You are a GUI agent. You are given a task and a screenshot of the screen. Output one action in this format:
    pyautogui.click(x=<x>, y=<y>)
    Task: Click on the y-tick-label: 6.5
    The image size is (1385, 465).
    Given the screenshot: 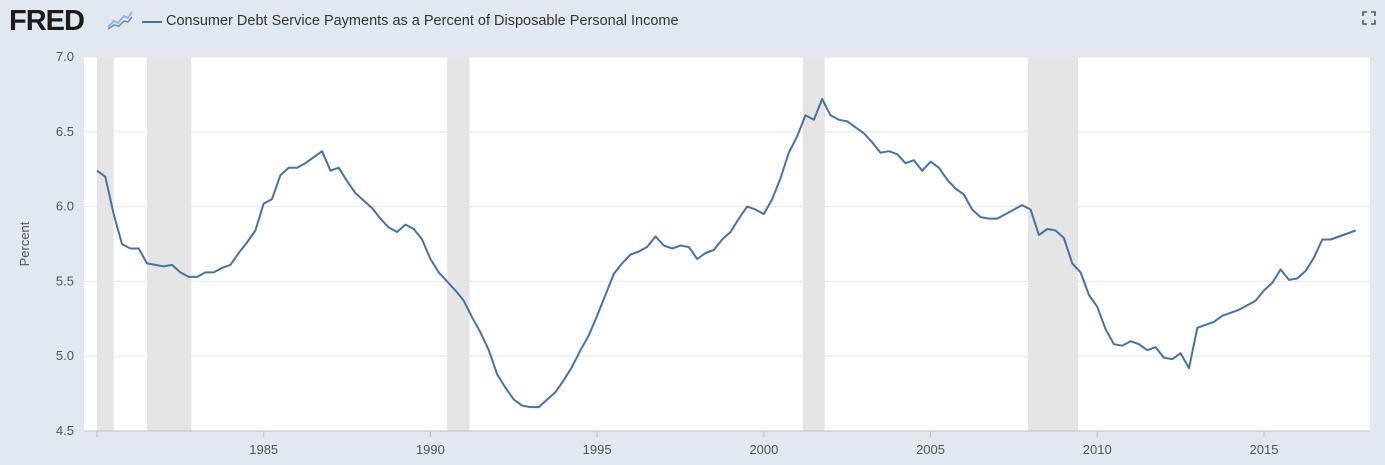 What is the action you would take?
    pyautogui.click(x=65, y=131)
    